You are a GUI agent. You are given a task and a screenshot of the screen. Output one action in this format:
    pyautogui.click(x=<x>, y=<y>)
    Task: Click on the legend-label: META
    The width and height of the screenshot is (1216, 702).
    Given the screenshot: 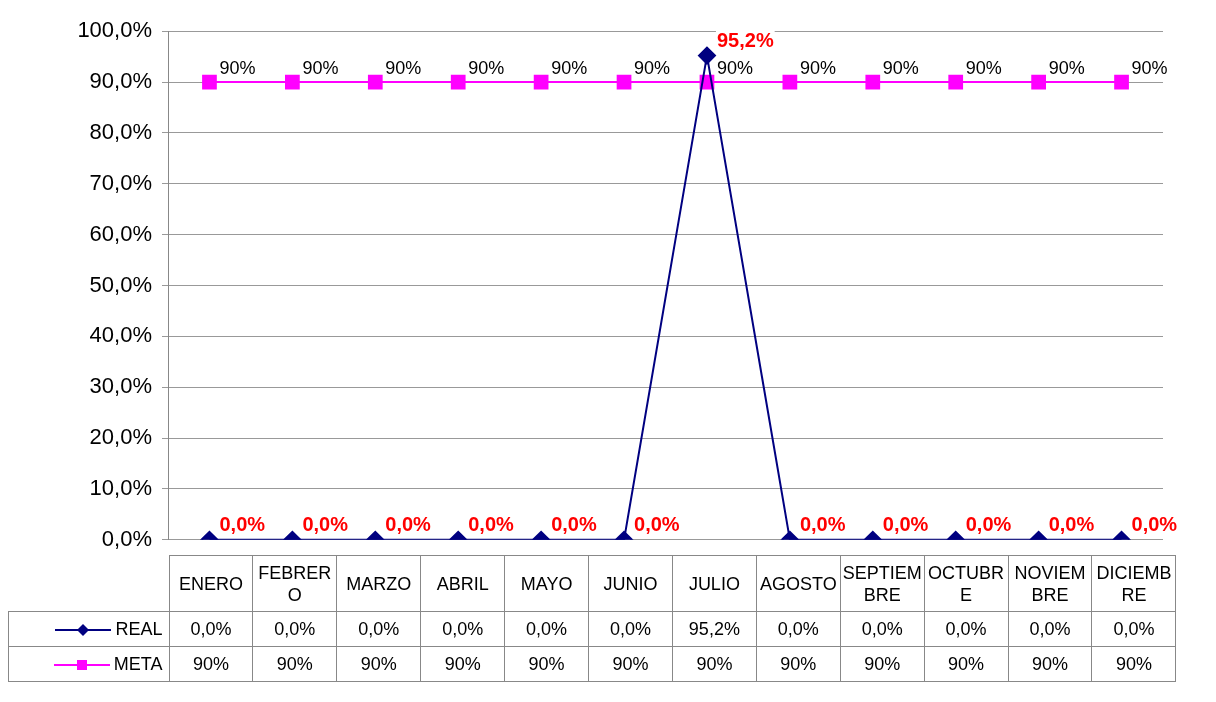 What is the action you would take?
    pyautogui.click(x=88, y=664)
    